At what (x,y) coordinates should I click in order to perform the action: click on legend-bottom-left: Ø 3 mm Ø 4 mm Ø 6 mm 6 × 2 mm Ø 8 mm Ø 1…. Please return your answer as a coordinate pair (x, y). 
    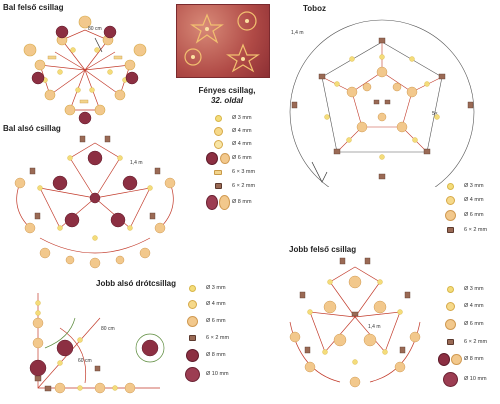
    Looking at the image, I should click on (216, 342).